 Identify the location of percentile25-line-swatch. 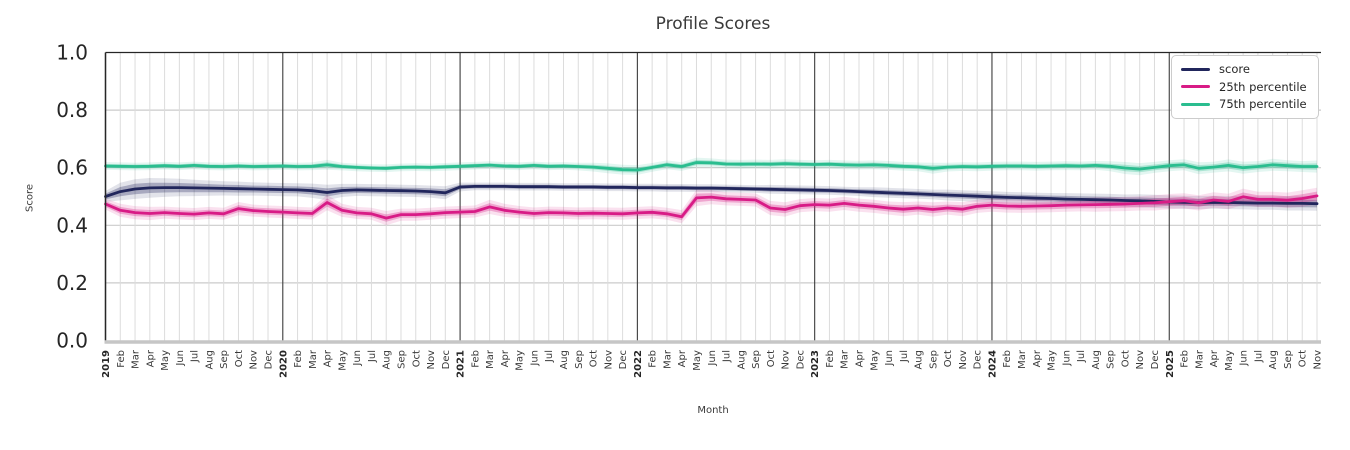
(1195, 87).